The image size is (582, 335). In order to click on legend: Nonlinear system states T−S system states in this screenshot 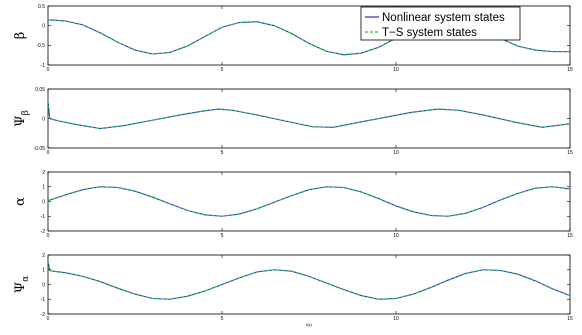, I will do `click(440, 23)`.